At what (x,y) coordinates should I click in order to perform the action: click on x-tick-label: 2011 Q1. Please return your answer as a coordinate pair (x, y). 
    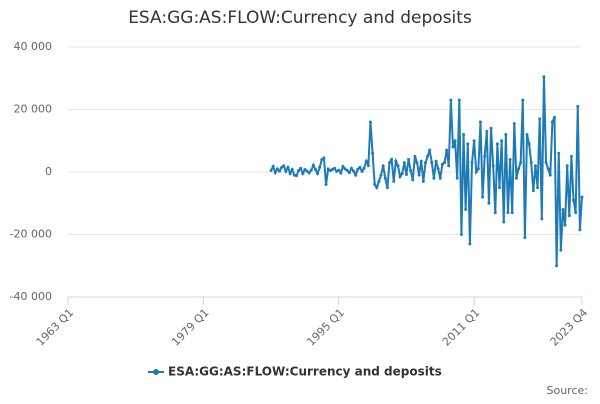
    Looking at the image, I should click on (461, 327).